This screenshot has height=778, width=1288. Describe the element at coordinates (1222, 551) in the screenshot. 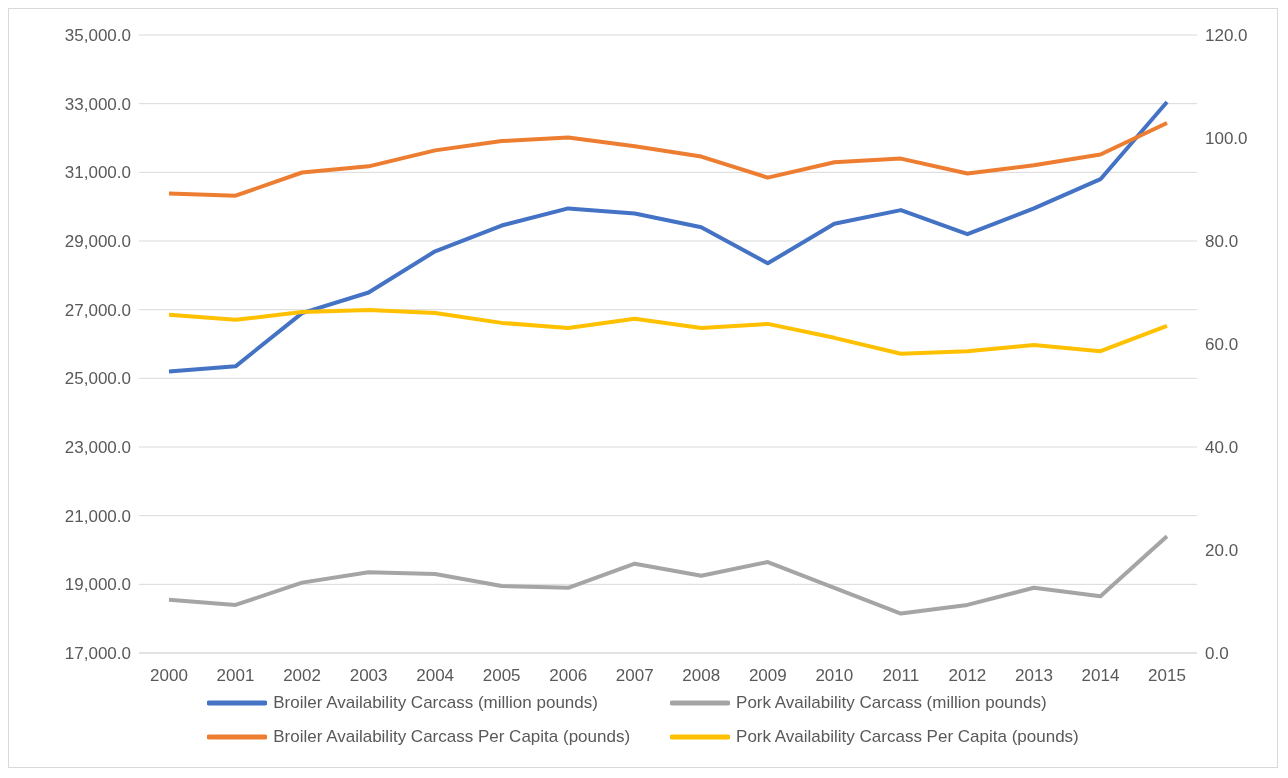

I see `y2-tick-label: 20.0` at that location.